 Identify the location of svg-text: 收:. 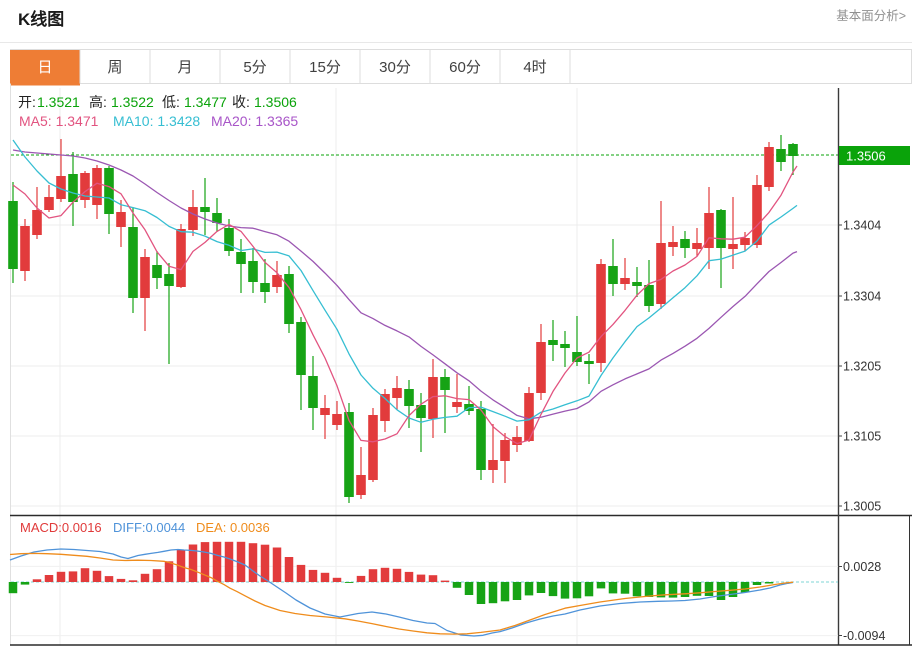
(241, 102).